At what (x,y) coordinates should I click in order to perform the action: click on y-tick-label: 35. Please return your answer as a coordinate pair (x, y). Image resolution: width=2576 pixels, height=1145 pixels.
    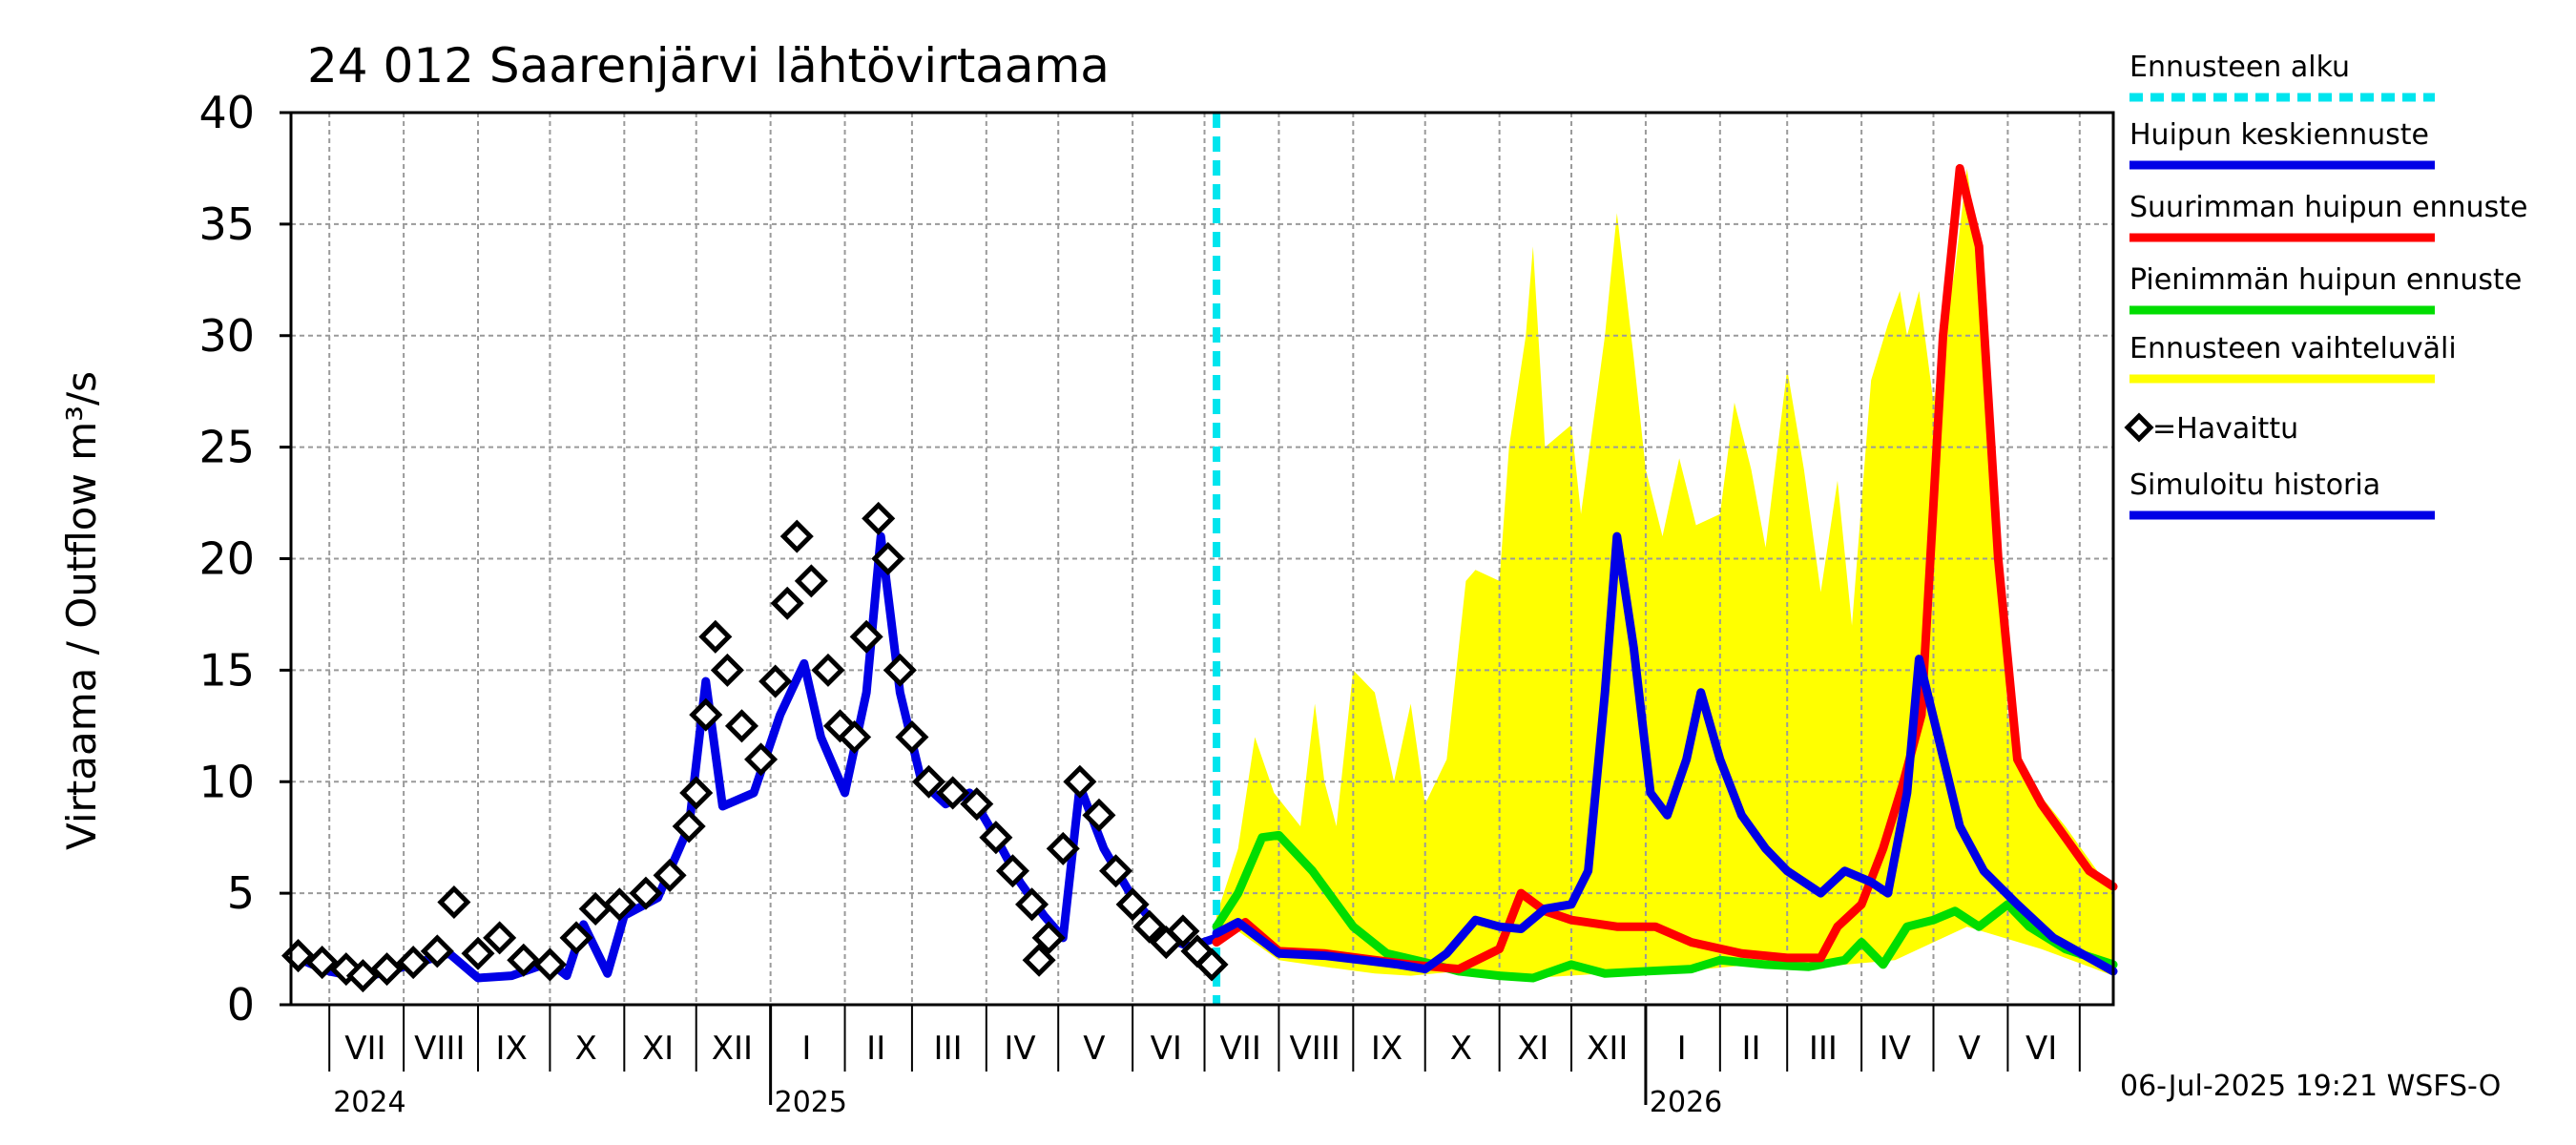
    Looking at the image, I should click on (226, 224).